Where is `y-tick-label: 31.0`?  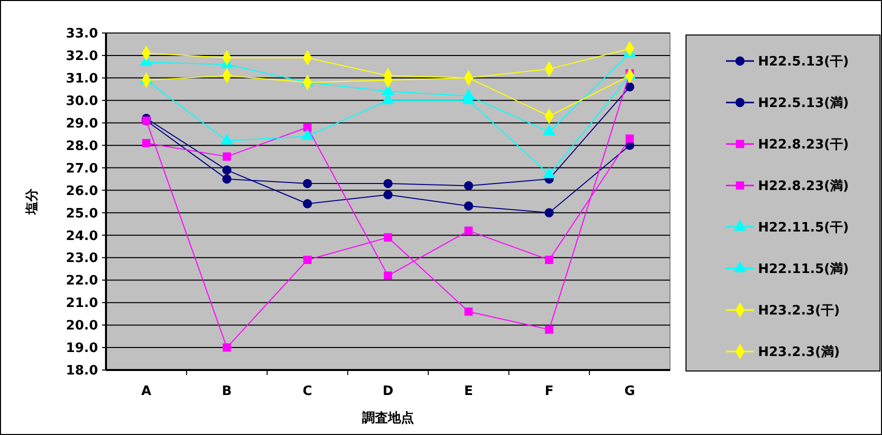 y-tick-label: 31.0 is located at coordinates (82, 78).